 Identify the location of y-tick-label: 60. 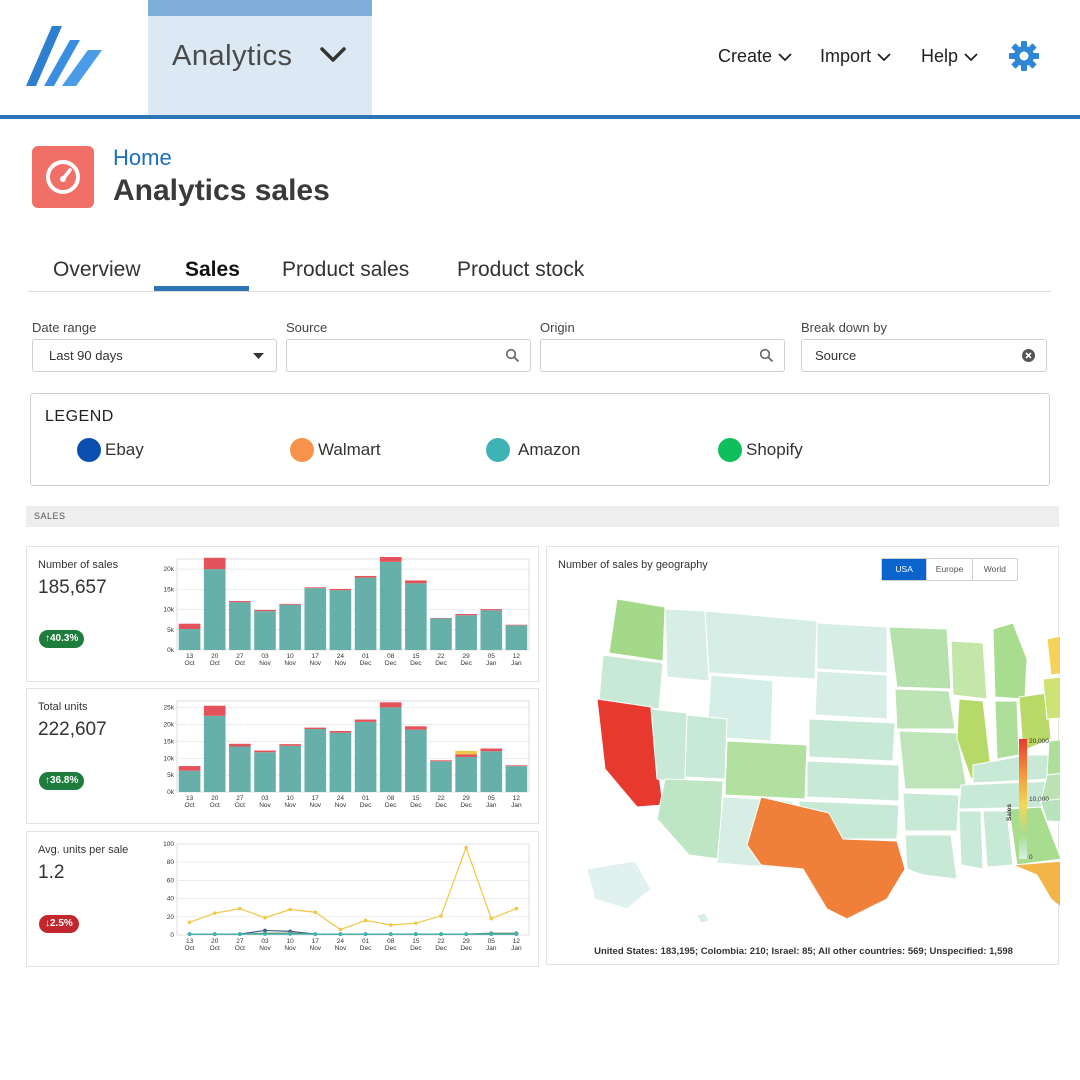
(171, 880).